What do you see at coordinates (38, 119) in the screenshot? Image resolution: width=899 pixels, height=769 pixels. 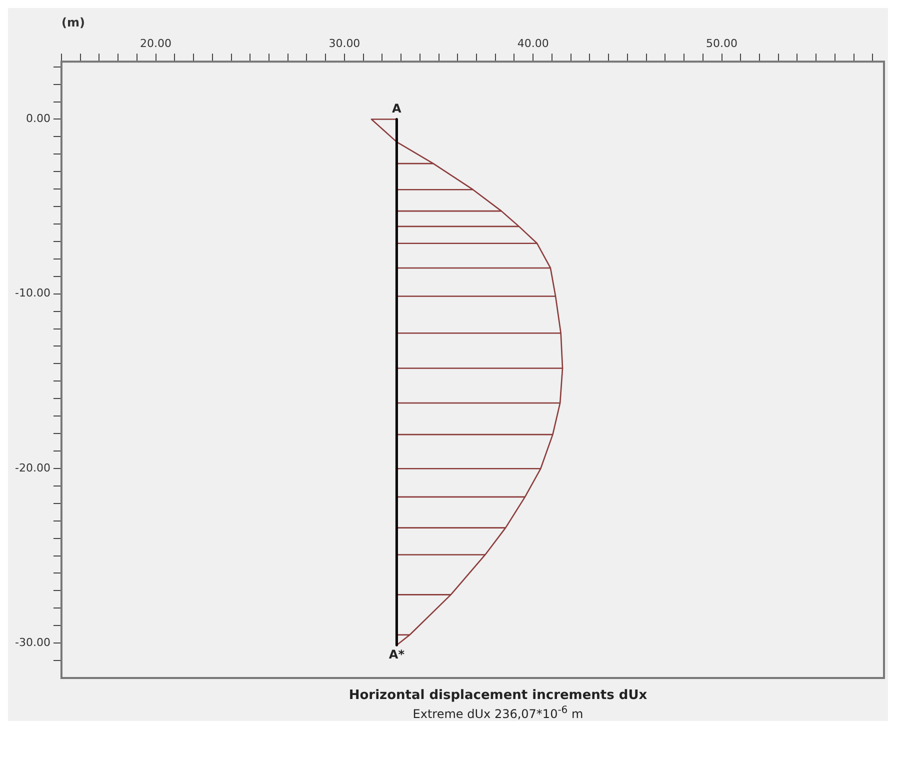 I see `y-tick-label: 0.00` at bounding box center [38, 119].